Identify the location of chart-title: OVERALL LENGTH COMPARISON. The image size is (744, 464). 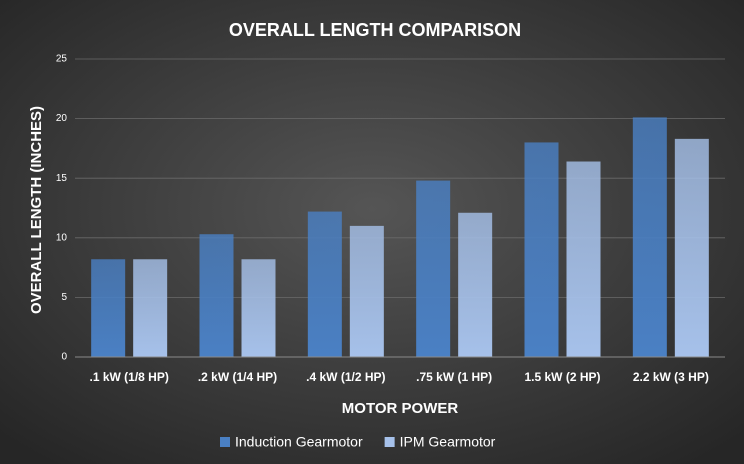
(375, 30).